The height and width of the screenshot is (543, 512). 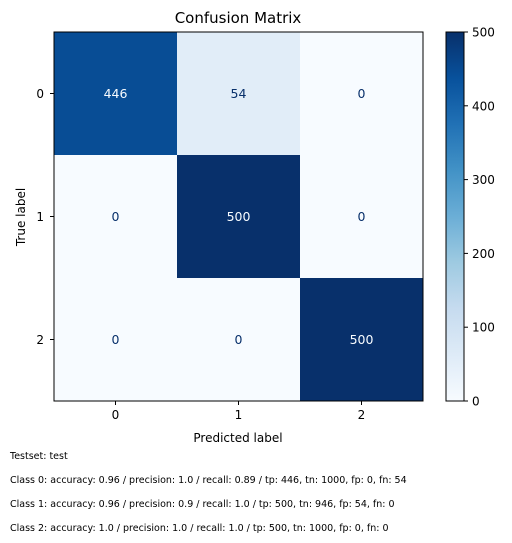 I want to click on x-axis-label: Predicted label, so click(x=237, y=438).